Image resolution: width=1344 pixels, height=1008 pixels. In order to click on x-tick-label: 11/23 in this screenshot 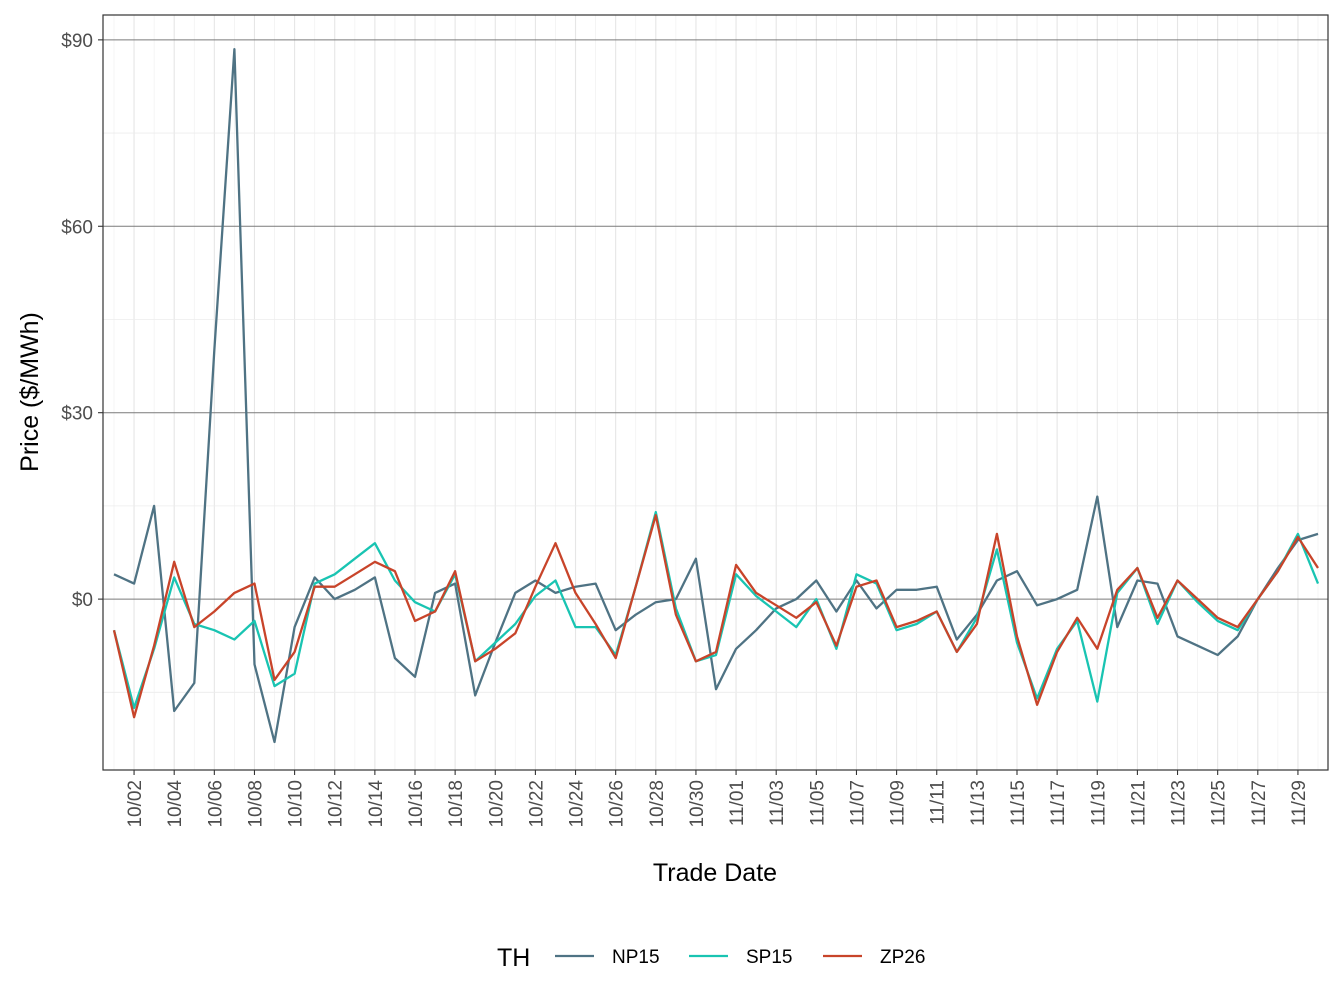, I will do `click(1179, 803)`.